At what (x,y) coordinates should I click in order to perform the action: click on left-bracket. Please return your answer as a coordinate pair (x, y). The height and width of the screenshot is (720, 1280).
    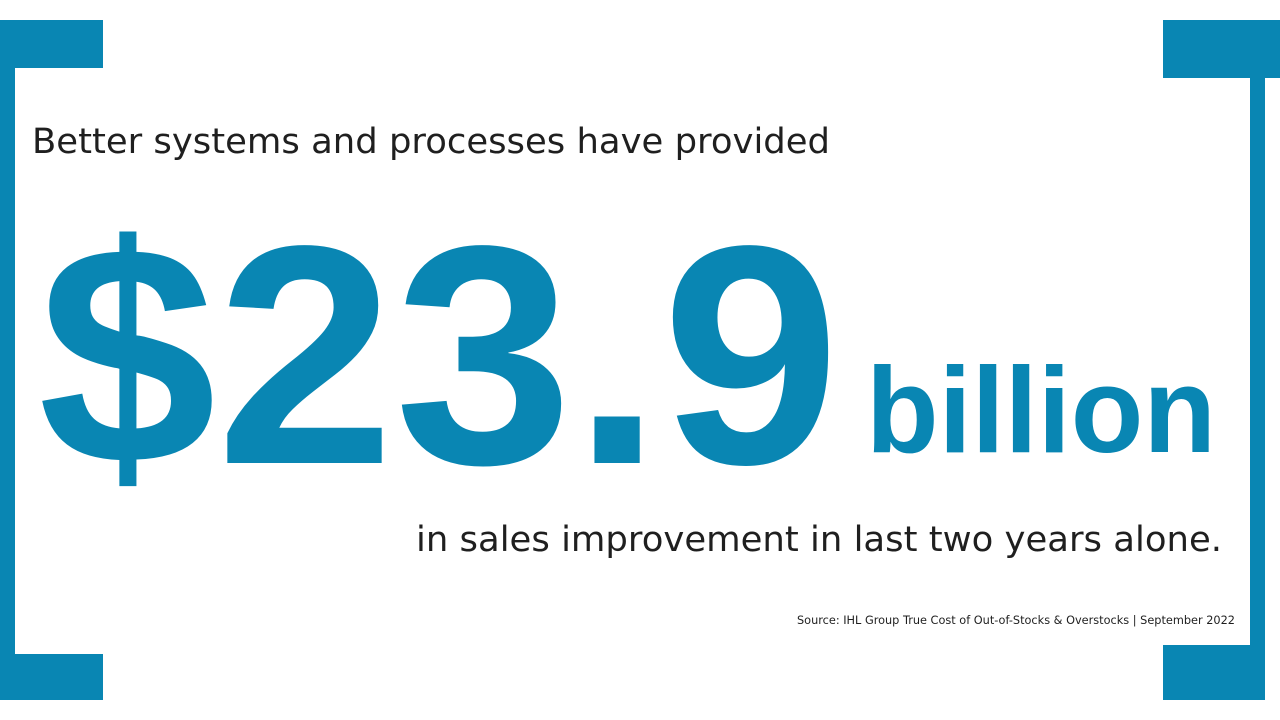
    Looking at the image, I should click on (51, 360).